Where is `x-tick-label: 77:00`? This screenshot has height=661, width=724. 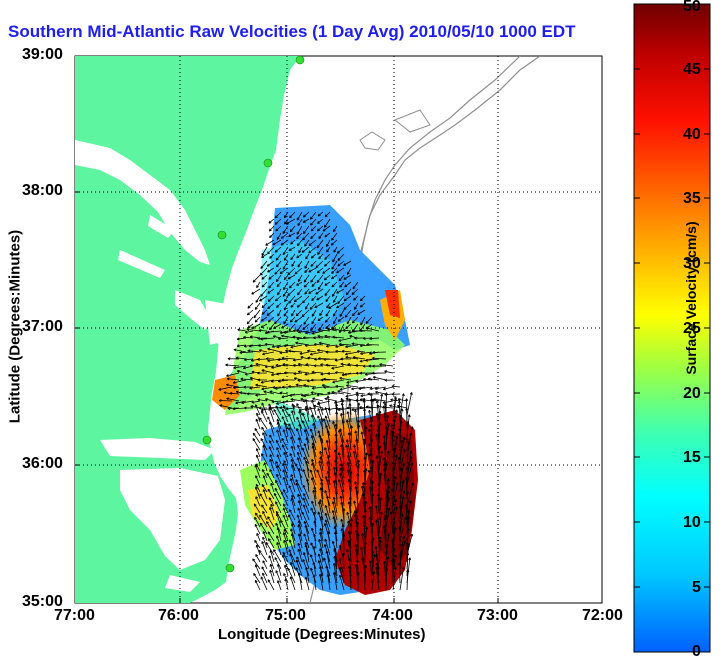
x-tick-label: 77:00 is located at coordinates (74, 616).